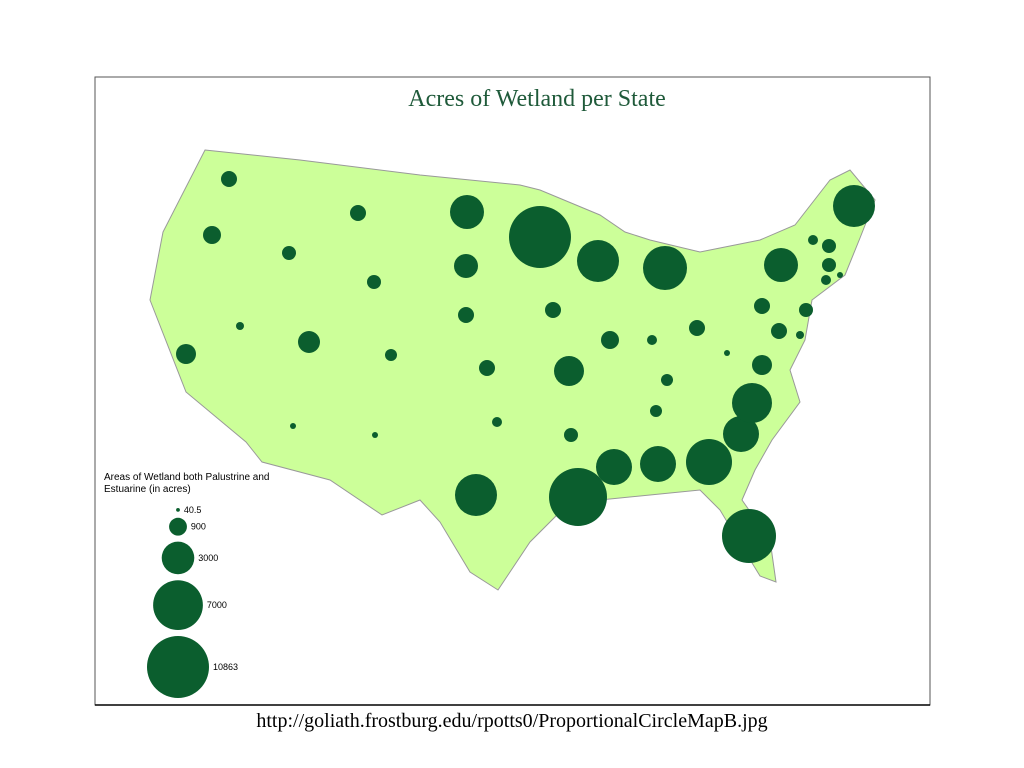  I want to click on map-title: Acres of Wetland per State, so click(537, 99).